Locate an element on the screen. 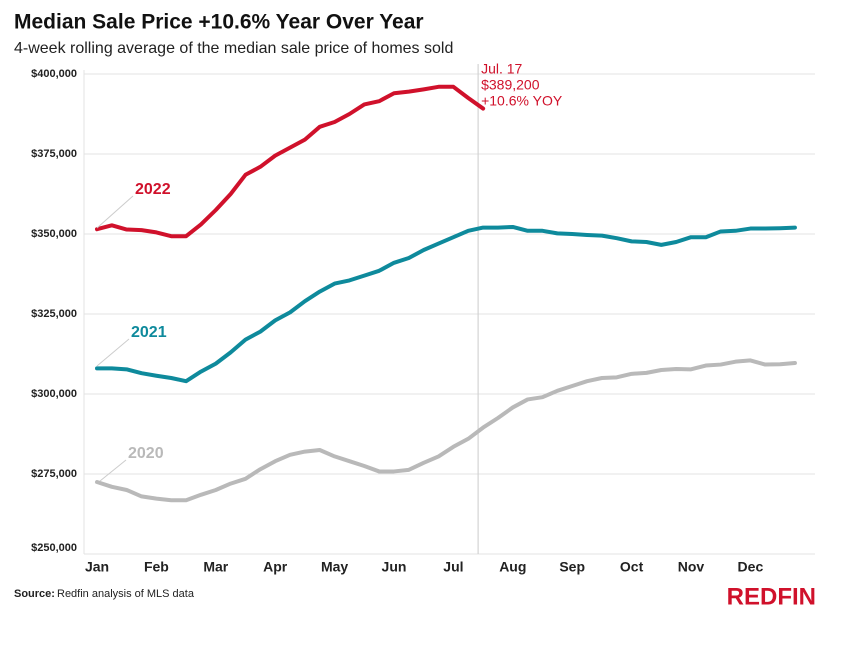 This screenshot has height=648, width=861. x-tick-label: May is located at coordinates (334, 567).